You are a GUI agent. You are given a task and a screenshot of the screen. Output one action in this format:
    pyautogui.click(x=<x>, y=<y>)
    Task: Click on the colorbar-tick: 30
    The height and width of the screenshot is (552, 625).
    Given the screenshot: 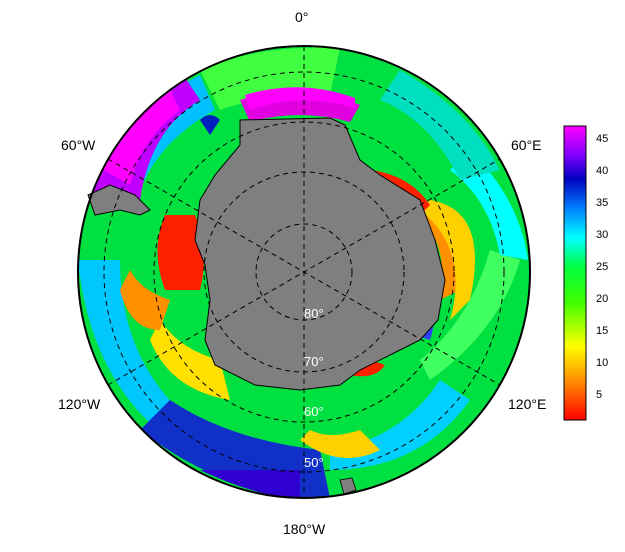 What is the action you would take?
    pyautogui.click(x=602, y=235)
    